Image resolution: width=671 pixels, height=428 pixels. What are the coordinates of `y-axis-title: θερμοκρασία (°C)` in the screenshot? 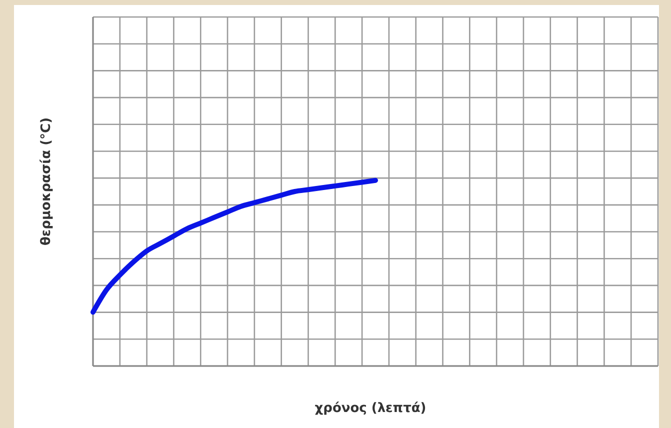 It's located at (46, 181).